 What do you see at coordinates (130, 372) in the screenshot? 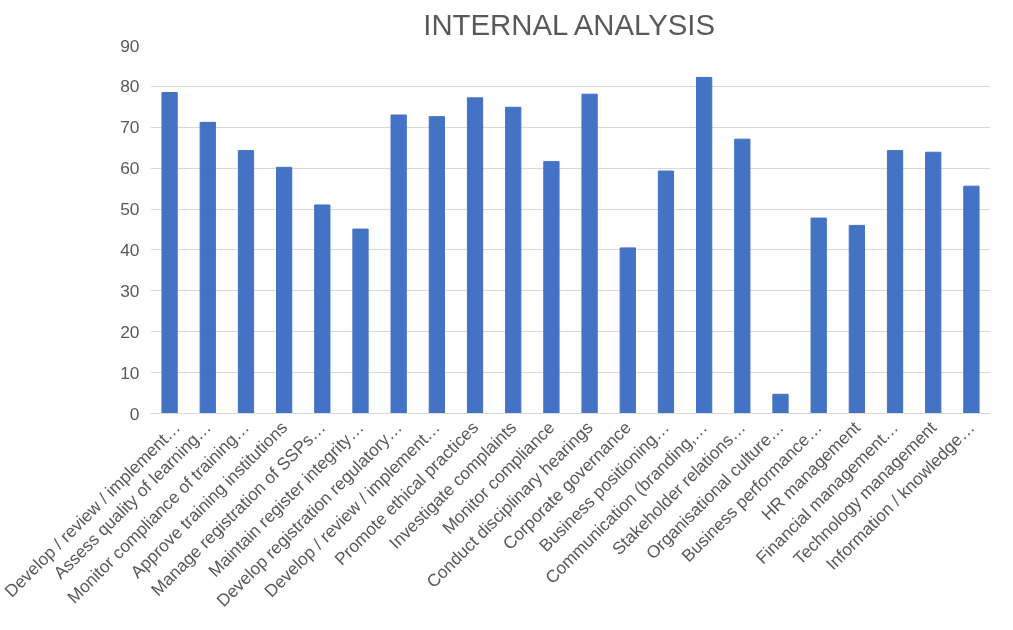
I see `y-tick-label: 10` at bounding box center [130, 372].